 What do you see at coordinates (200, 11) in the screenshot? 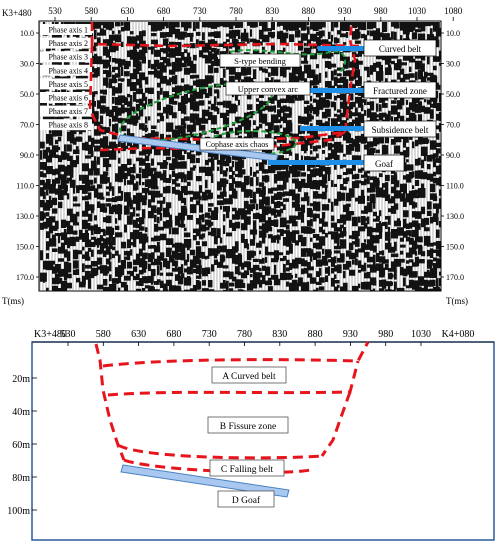
I see `top-tick-label: 730` at bounding box center [200, 11].